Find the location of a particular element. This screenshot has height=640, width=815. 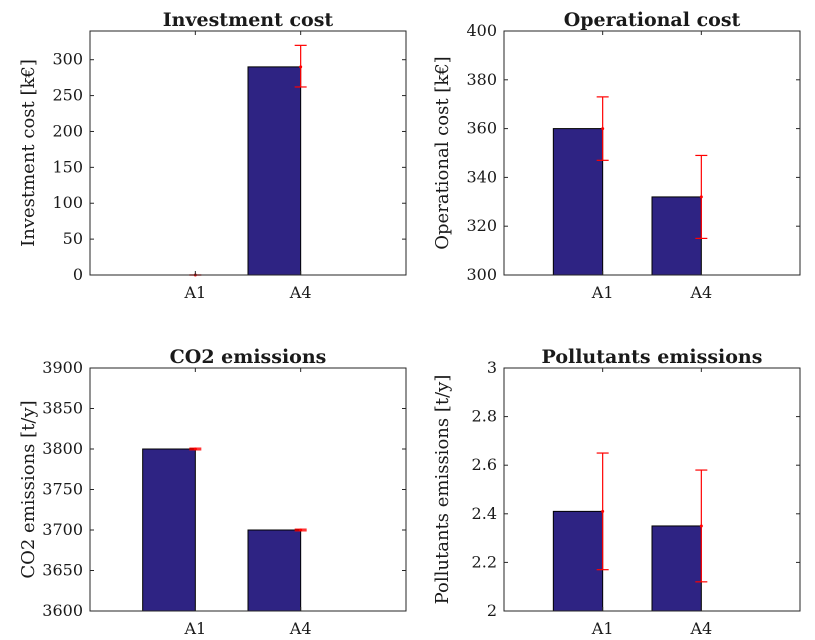

y-tick-label: 3850 is located at coordinates (62, 408).